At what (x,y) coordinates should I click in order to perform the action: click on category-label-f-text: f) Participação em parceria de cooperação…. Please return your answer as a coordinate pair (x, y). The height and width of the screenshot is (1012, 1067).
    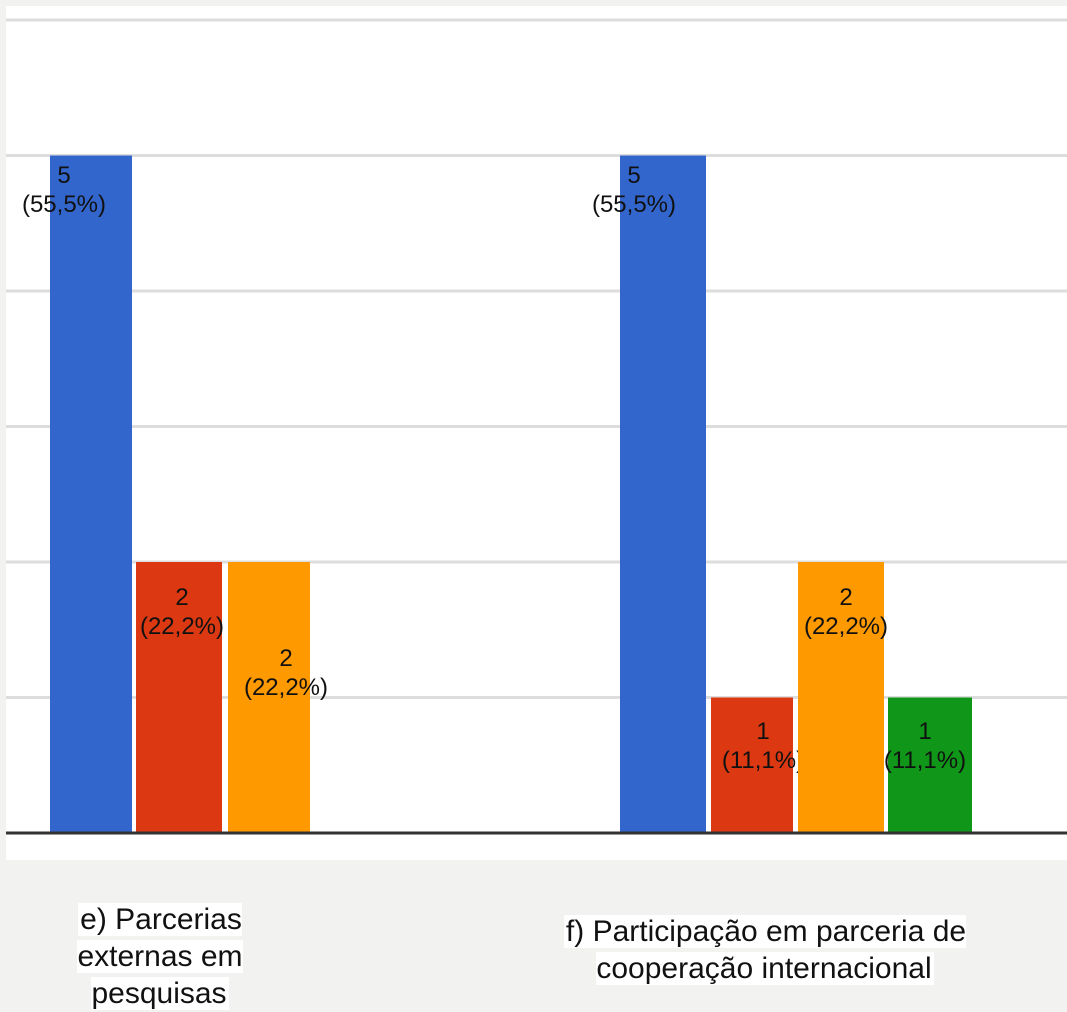
    Looking at the image, I should click on (765, 950).